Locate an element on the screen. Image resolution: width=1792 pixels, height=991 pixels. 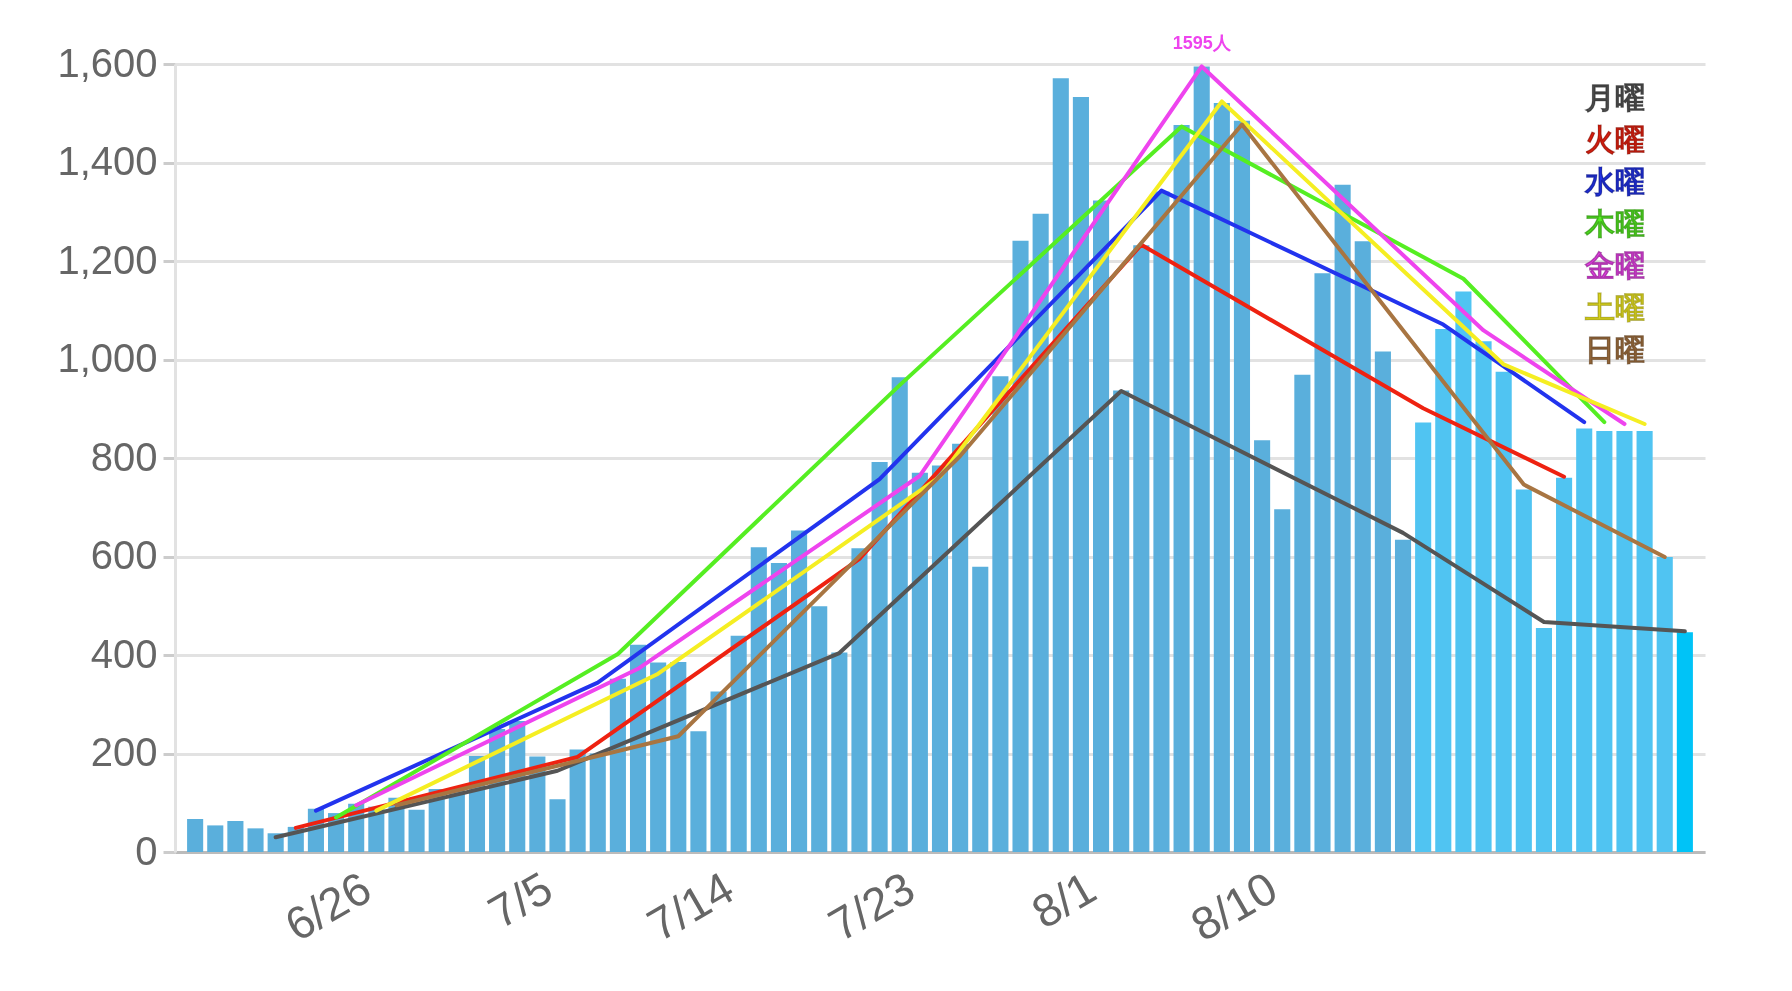
y-tick-label: 800 is located at coordinates (124, 456).